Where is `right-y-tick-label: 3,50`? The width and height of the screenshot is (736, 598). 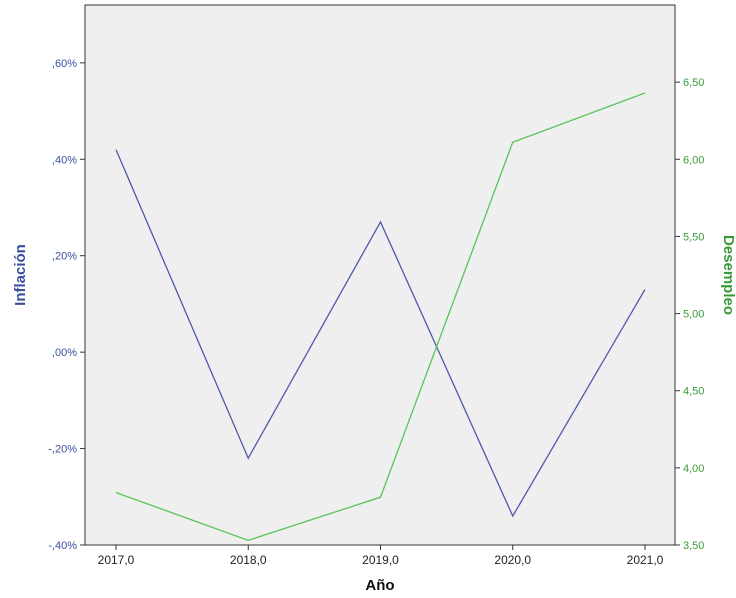
right-y-tick-label: 3,50 is located at coordinates (693, 546).